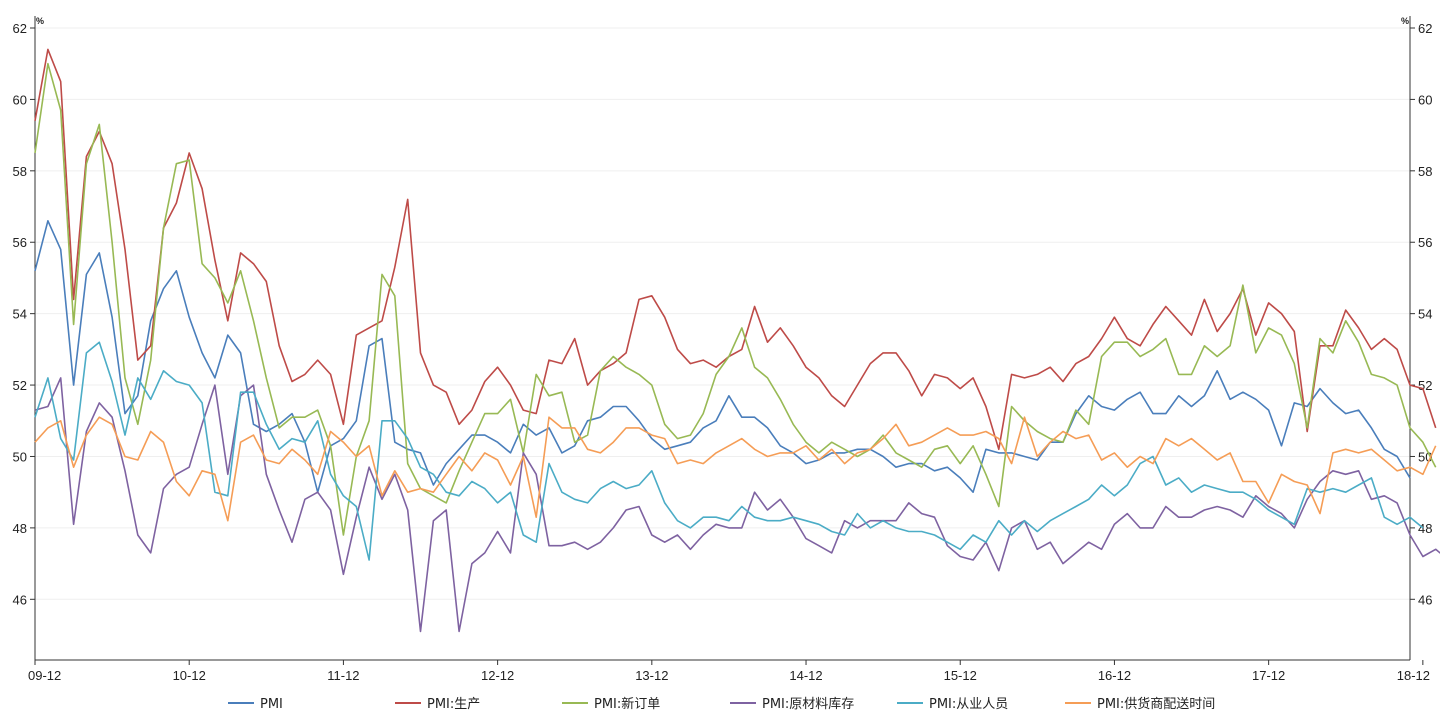  Describe the element at coordinates (20, 385) in the screenshot. I see `y-tick-label-left: 52` at that location.